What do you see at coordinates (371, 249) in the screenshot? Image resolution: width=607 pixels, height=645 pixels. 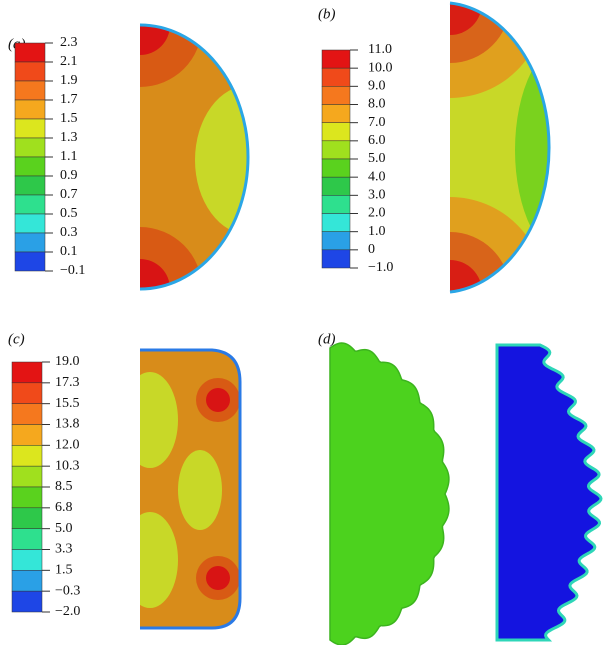 I see `colorbar-label: 0` at bounding box center [371, 249].